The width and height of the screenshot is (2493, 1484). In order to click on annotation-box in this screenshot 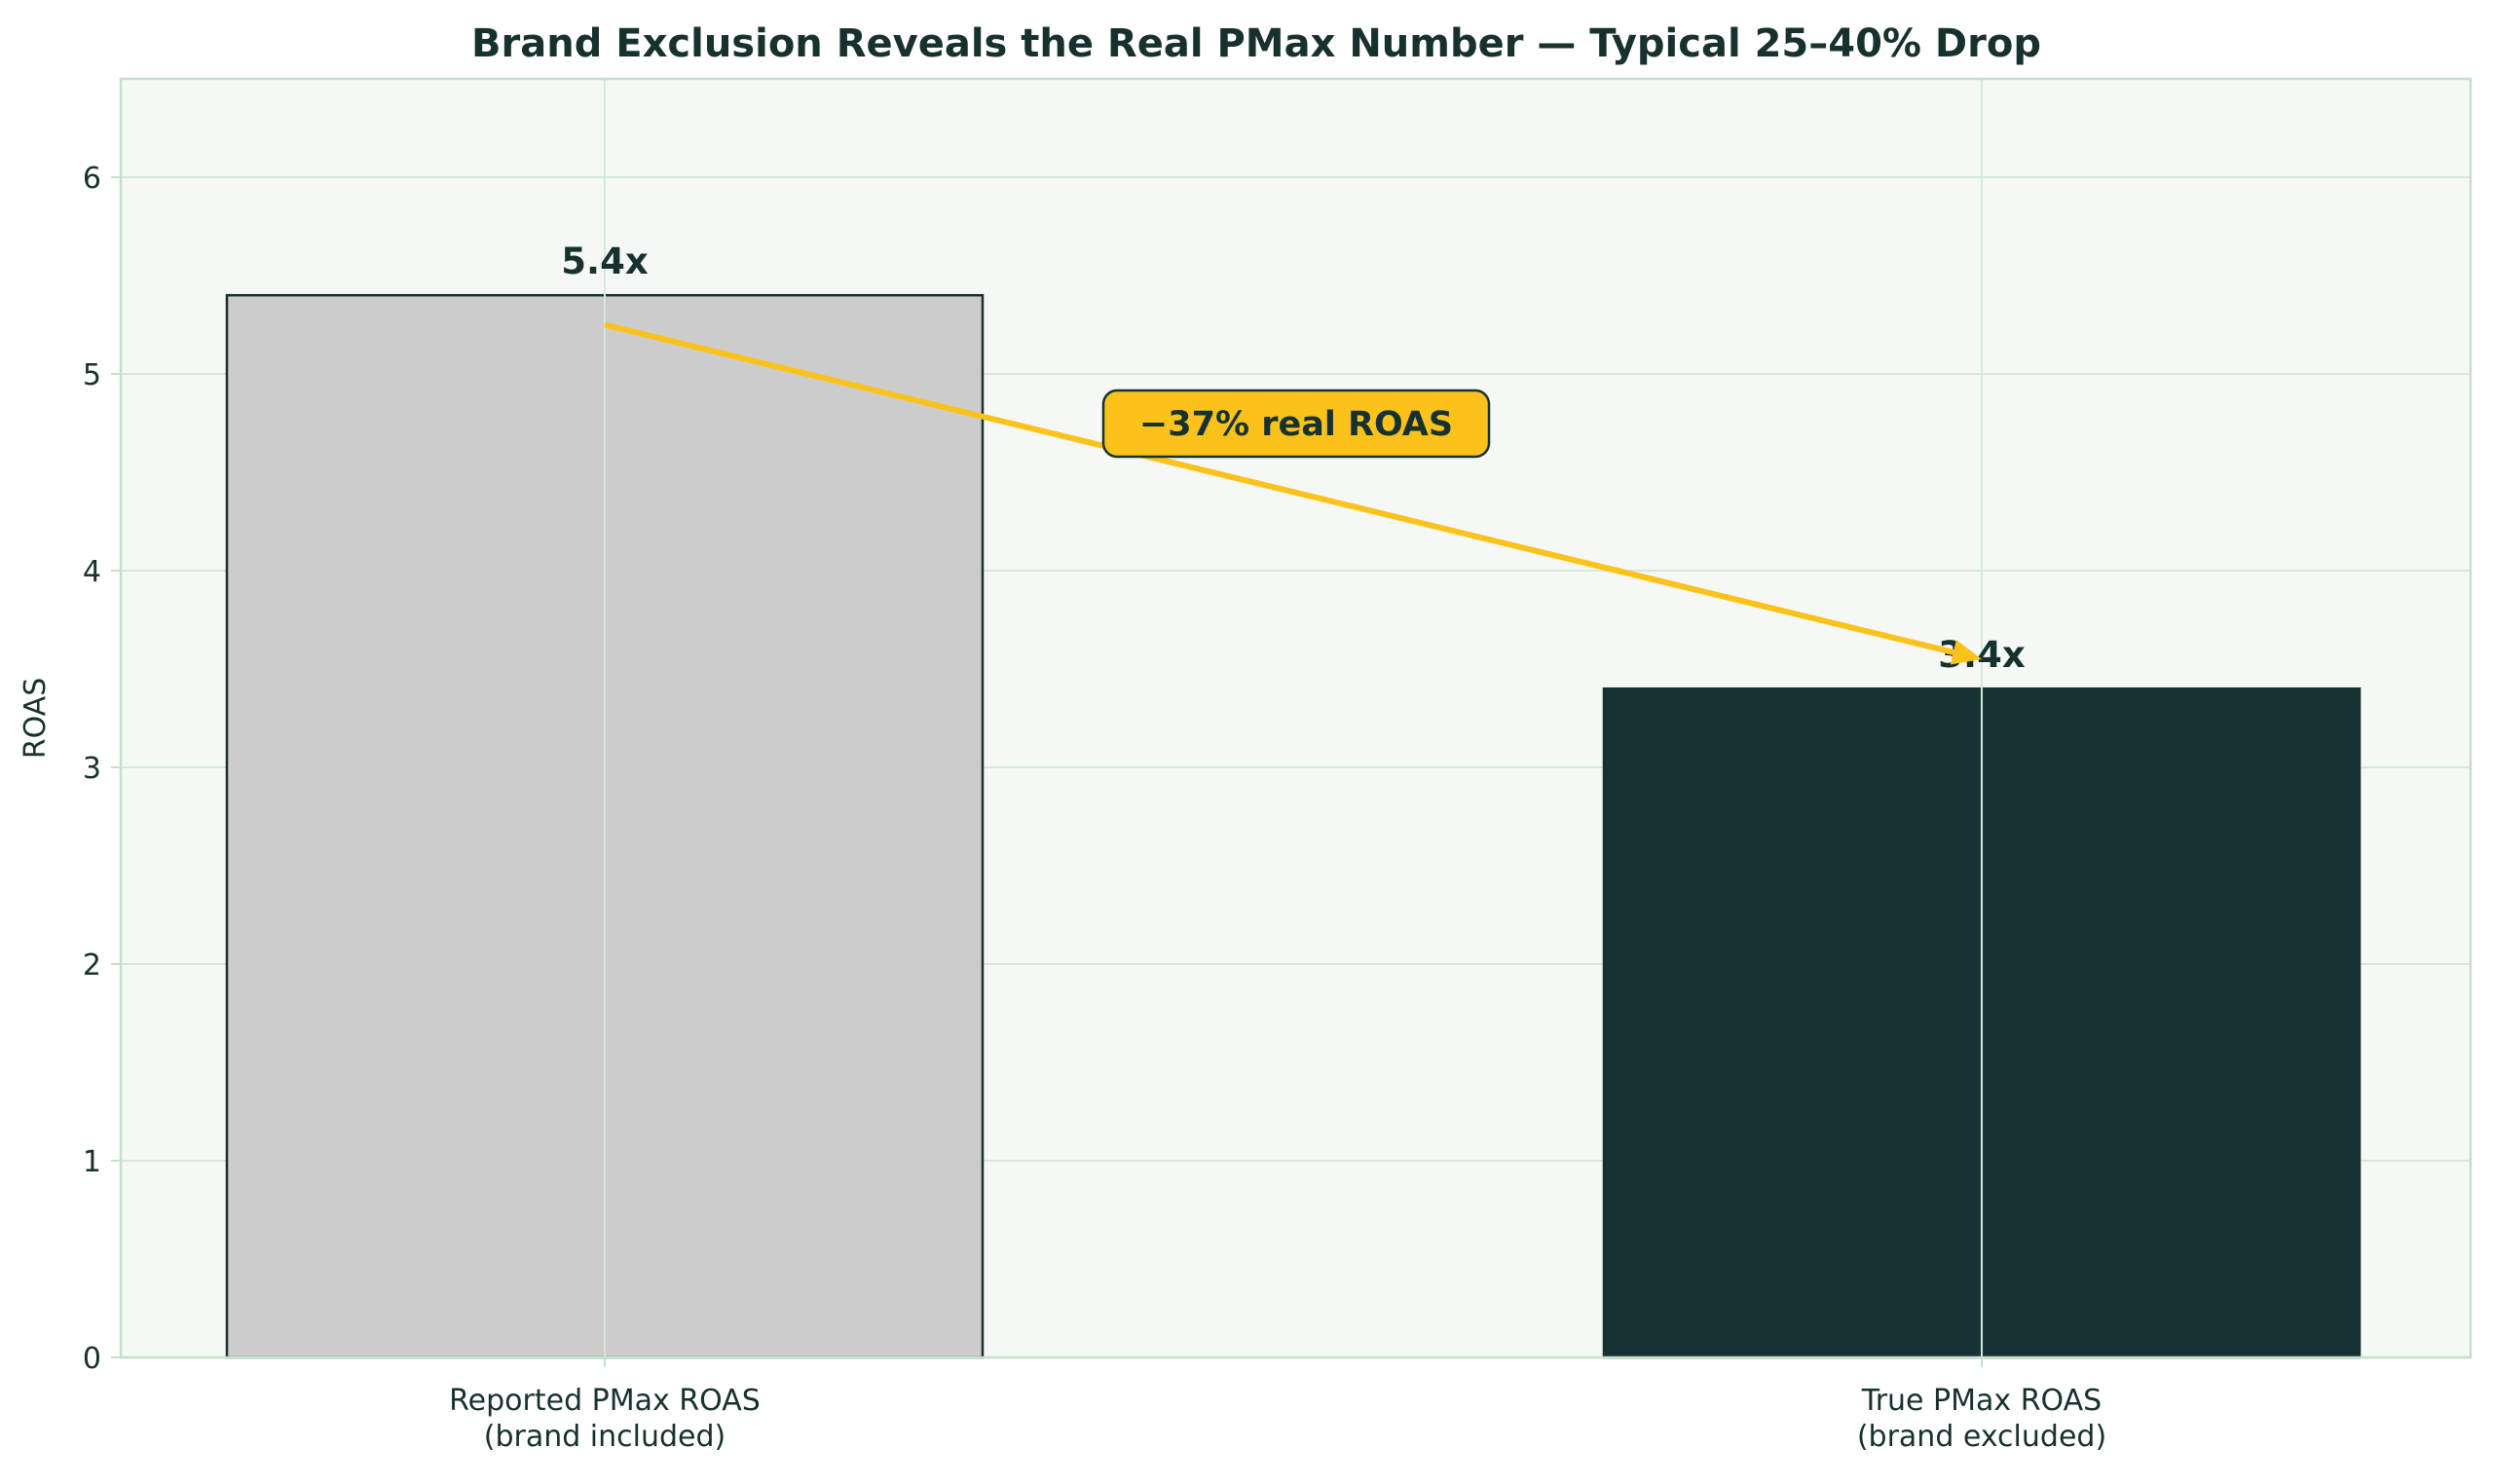, I will do `click(1296, 424)`.